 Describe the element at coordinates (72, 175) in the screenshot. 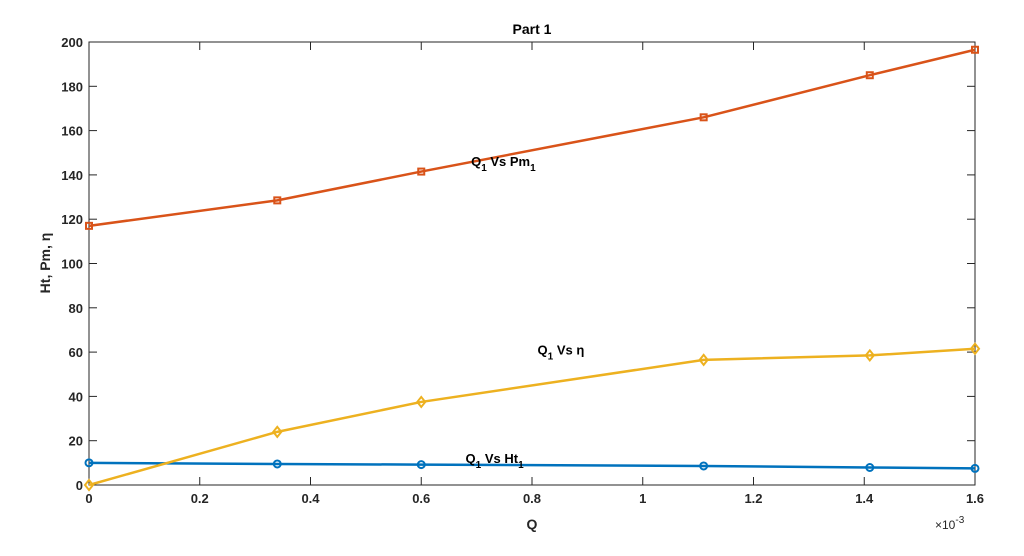

I see `y-tick-label: 140` at that location.